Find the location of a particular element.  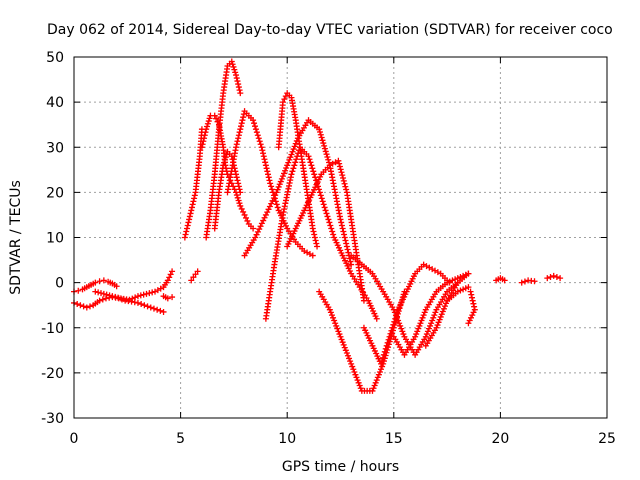

y-tick-label: 50 is located at coordinates (55, 58).